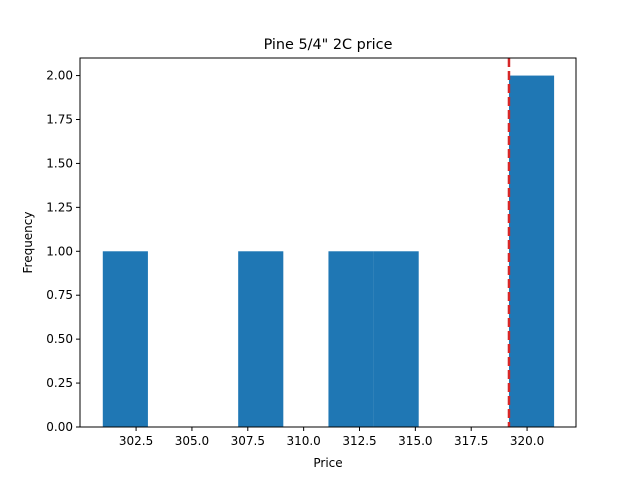 Image resolution: width=640 pixels, height=480 pixels. I want to click on y-tick-label-7: 1.75, so click(59, 120).